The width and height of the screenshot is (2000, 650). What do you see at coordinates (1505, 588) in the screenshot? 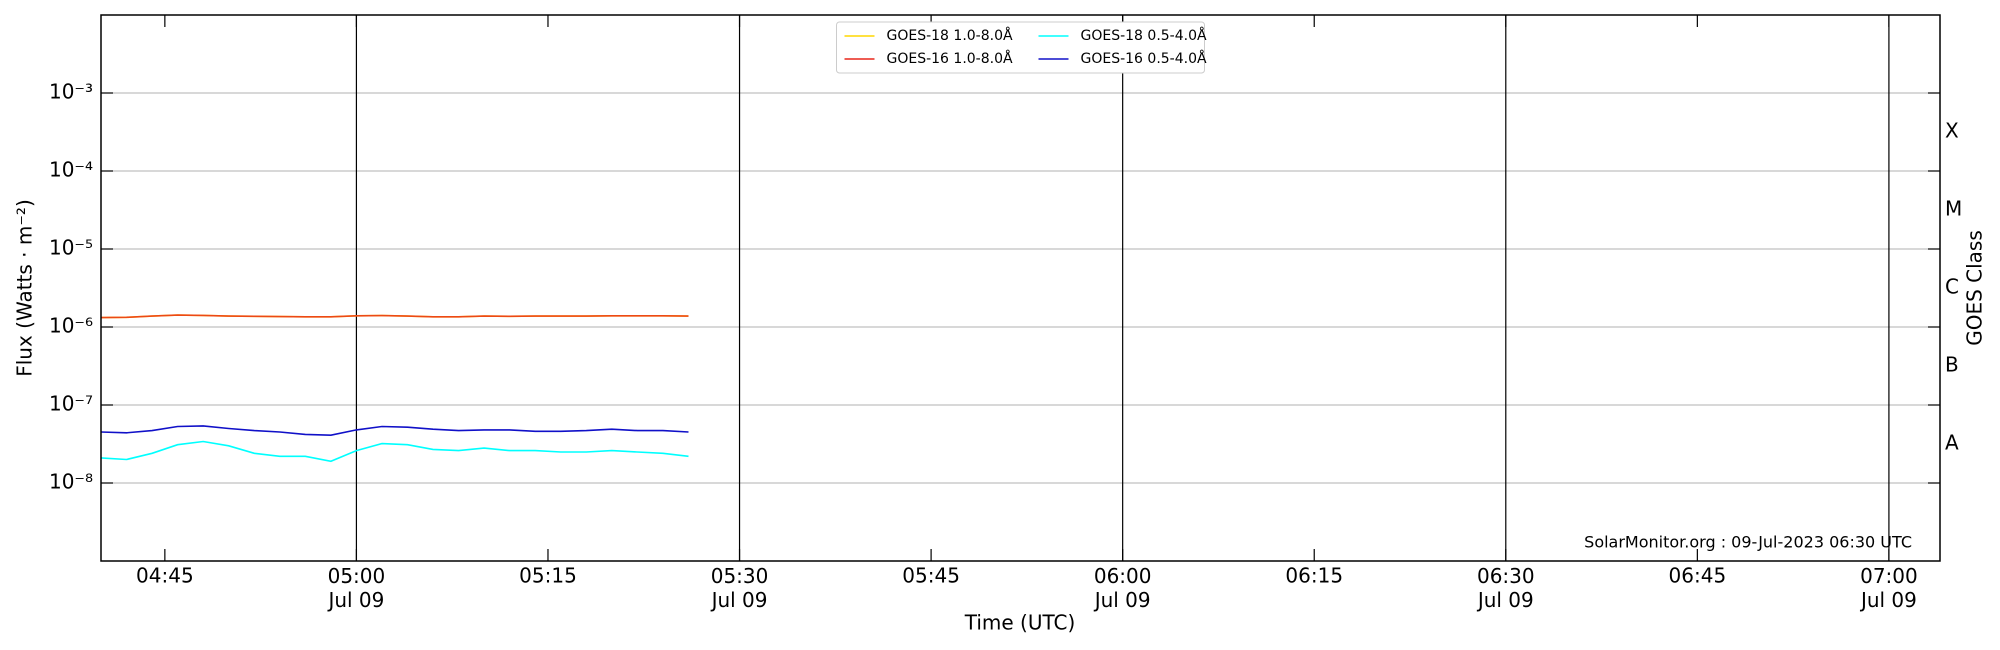
I see `x-tick-label: 06:30 Jul 09` at bounding box center [1505, 588].